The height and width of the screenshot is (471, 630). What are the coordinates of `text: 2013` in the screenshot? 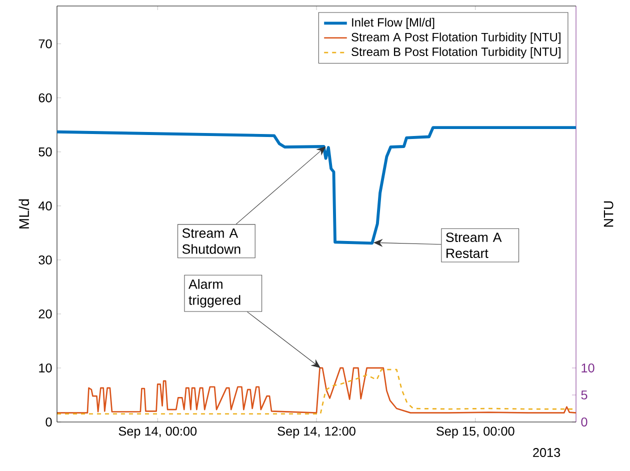 It's located at (546, 453).